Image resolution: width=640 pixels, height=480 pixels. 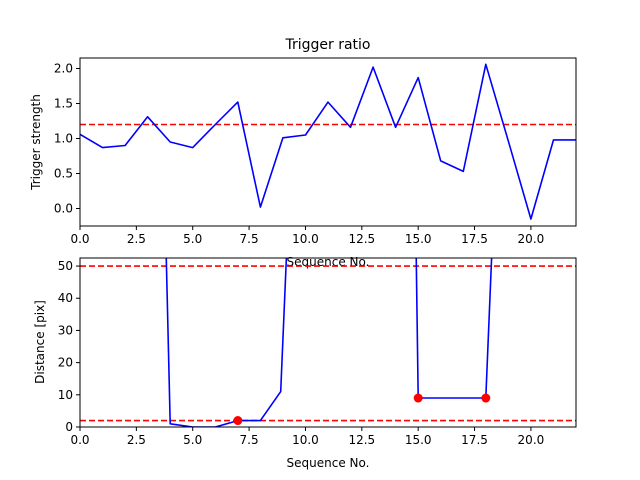 What do you see at coordinates (69, 427) in the screenshot?
I see `y-tick-label: 0` at bounding box center [69, 427].